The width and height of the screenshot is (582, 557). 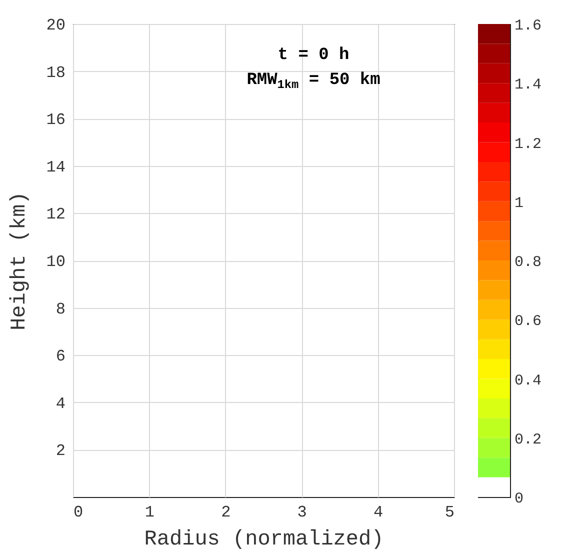 What do you see at coordinates (61, 403) in the screenshot?
I see `y-tick-label: 4` at bounding box center [61, 403].